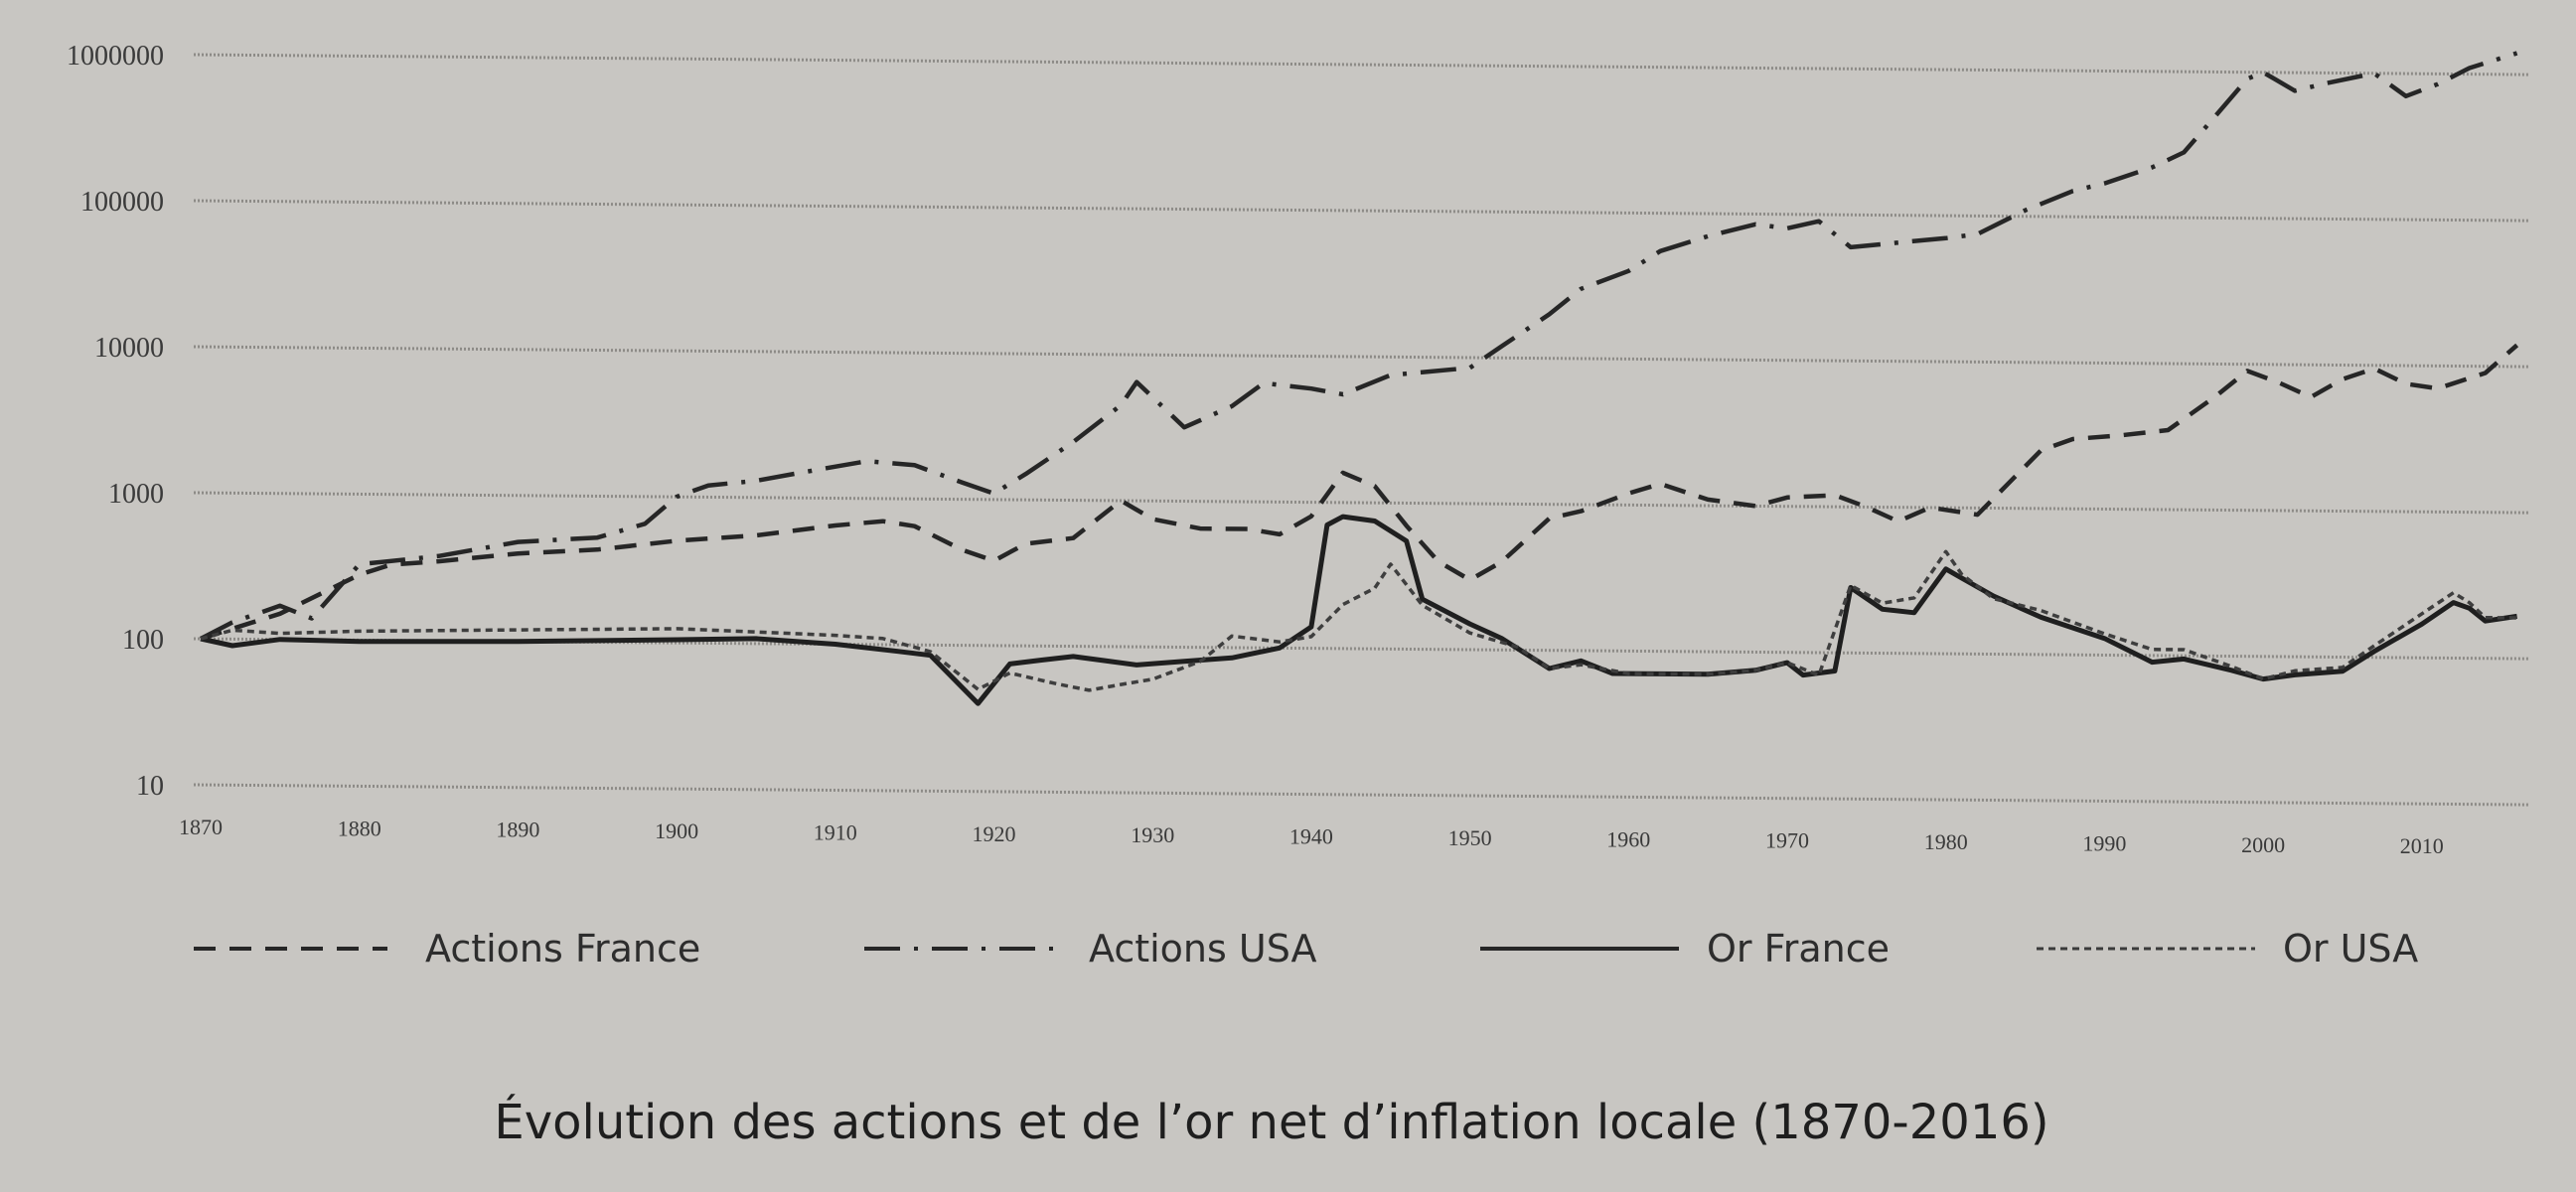 Image resolution: width=2576 pixels, height=1192 pixels. I want to click on legend-item-or-usa: Or USA, so click(2227, 949).